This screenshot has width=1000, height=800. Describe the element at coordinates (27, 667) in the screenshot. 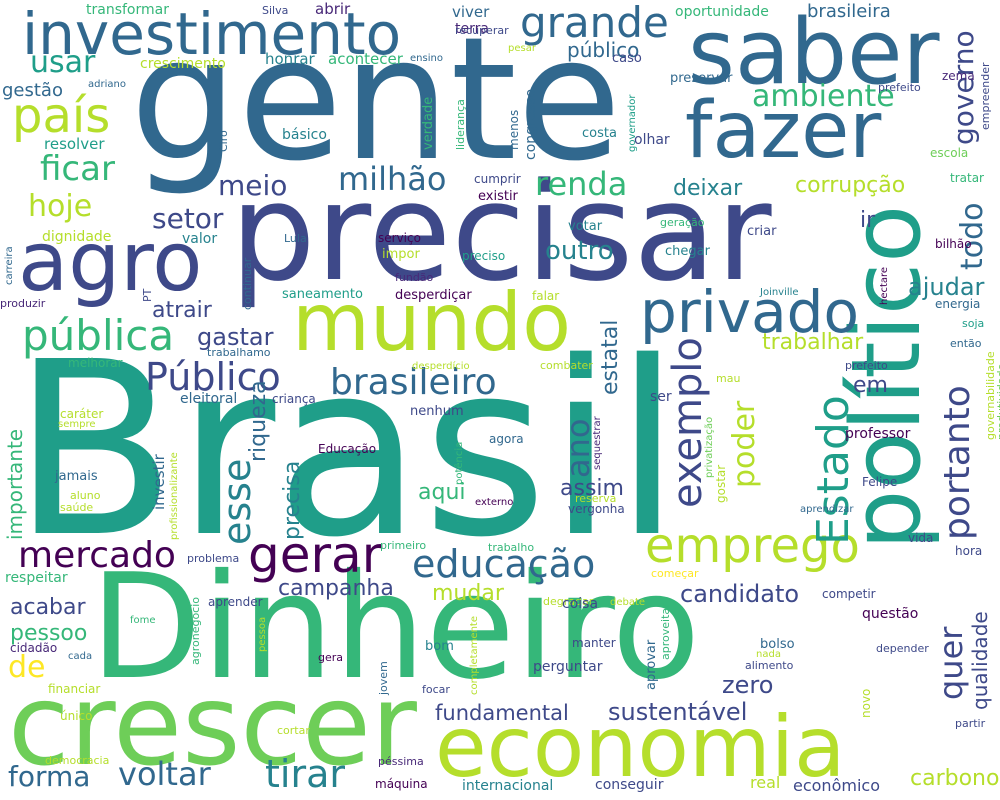

I see `word: de` at that location.